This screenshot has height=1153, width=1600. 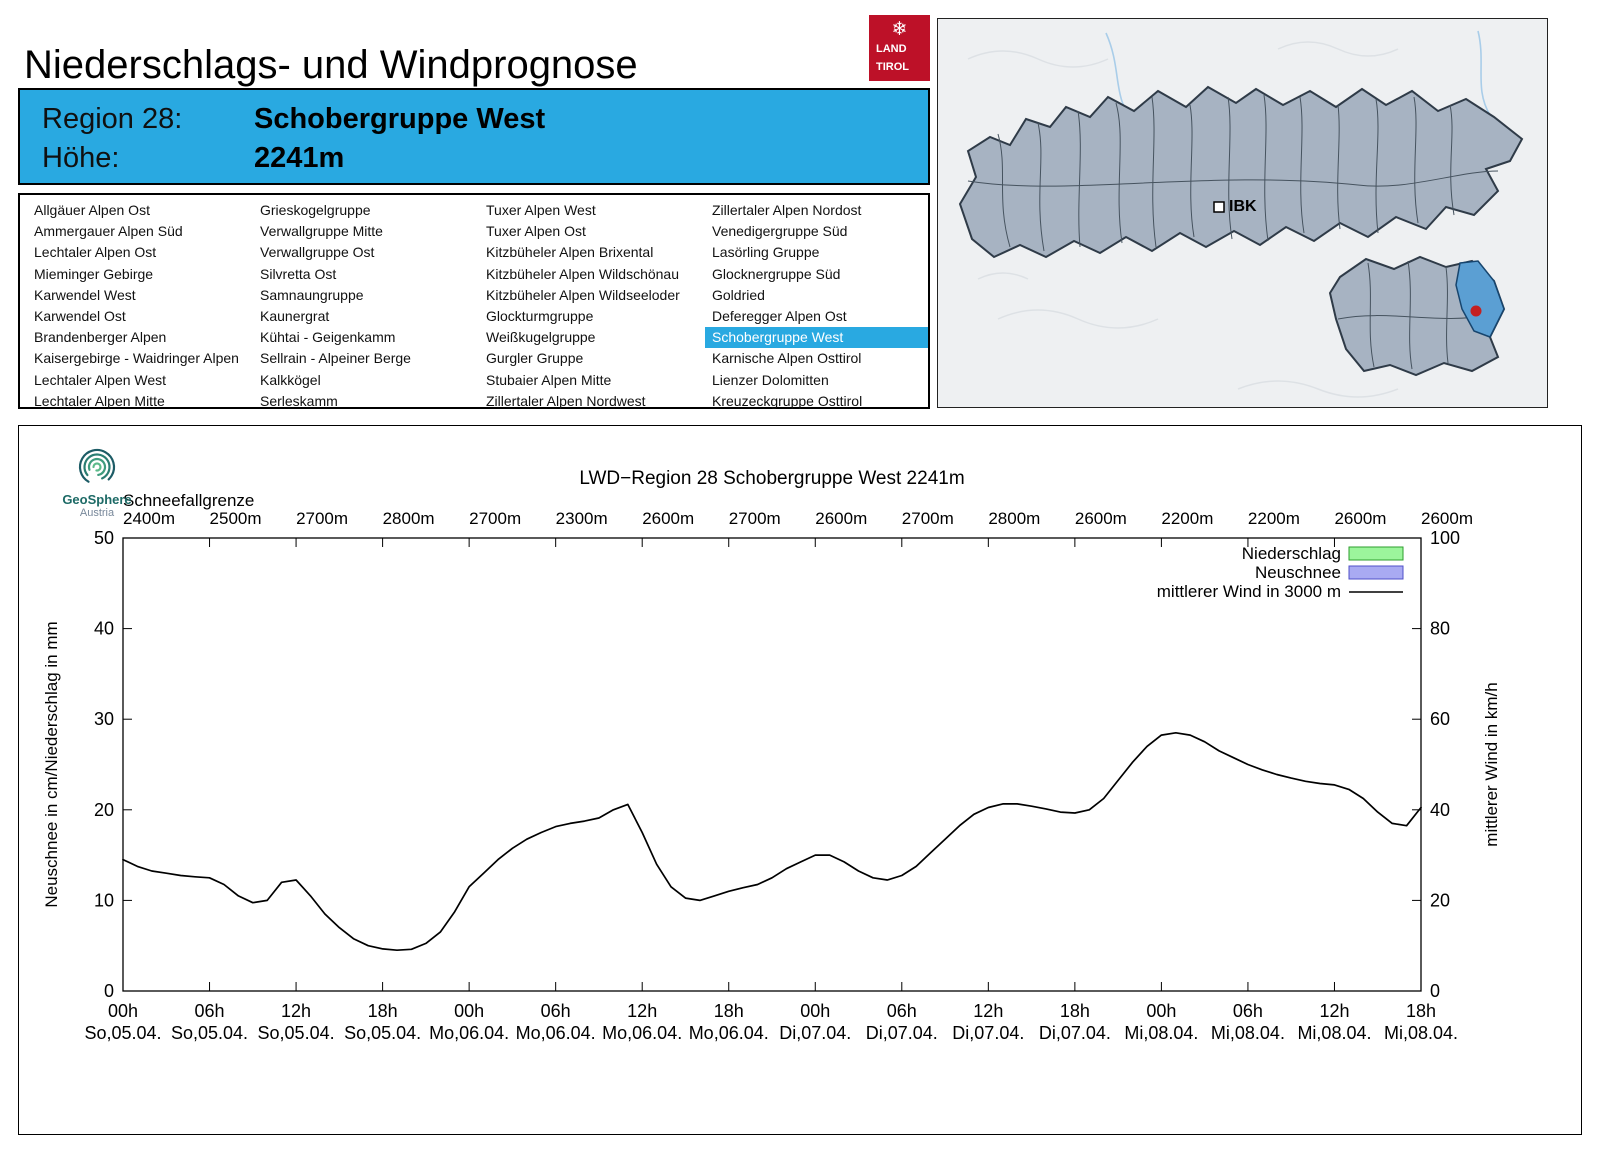 What do you see at coordinates (1213, 219) in the screenshot?
I see `terrain-texture` at bounding box center [1213, 219].